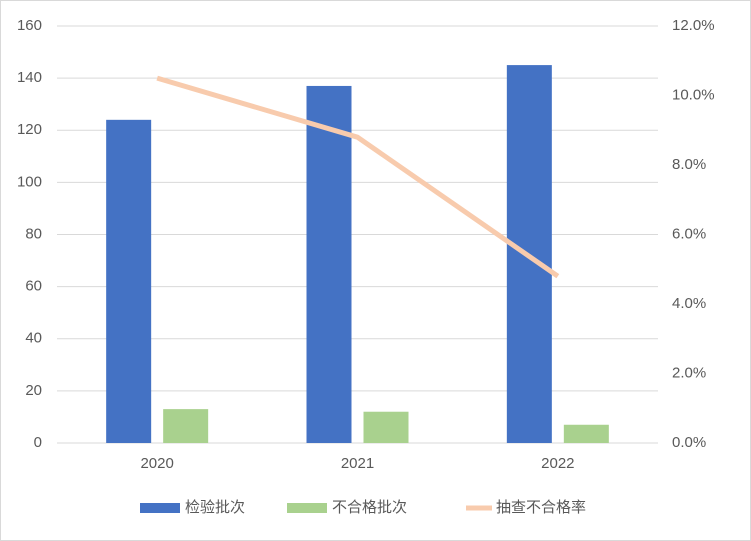  Describe the element at coordinates (29, 129) in the screenshot. I see `y-tick-label: 120` at that location.